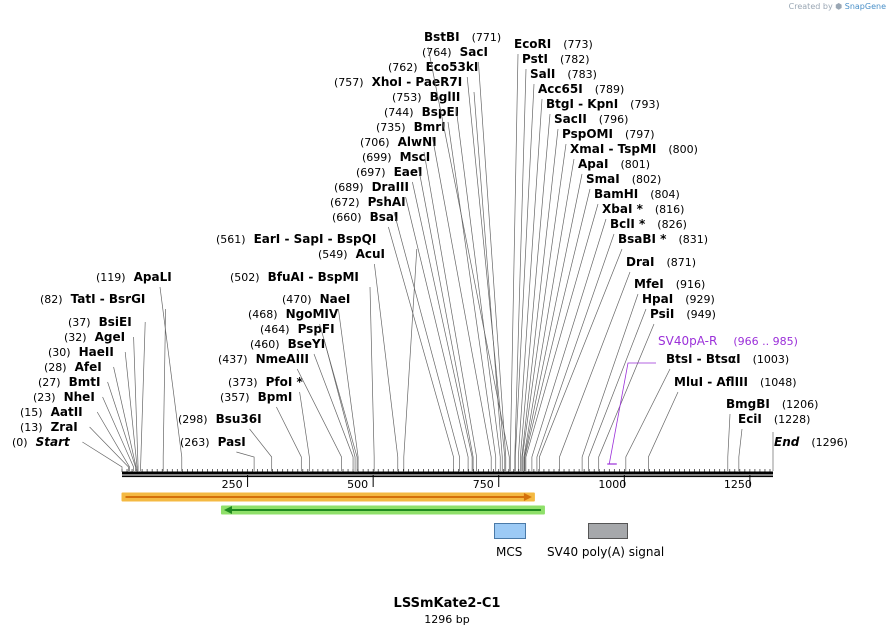 This screenshot has height=634, width=894. What do you see at coordinates (265, 382) in the screenshot?
I see `site-label: (373) PfoI *` at bounding box center [265, 382].